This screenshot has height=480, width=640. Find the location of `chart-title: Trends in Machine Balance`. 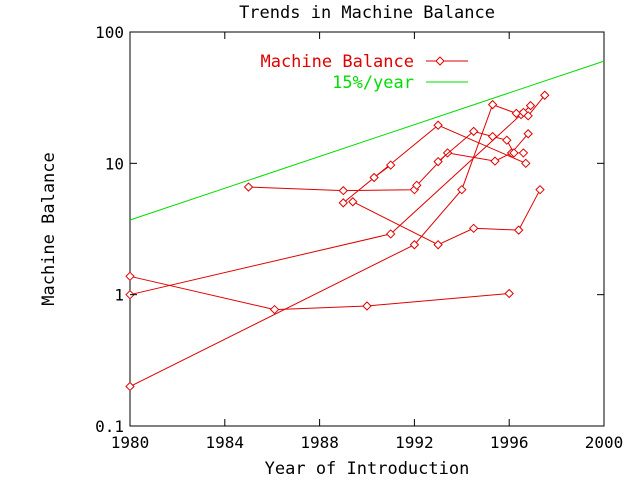

chart-title: Trends in Machine Balance is located at coordinates (367, 13).